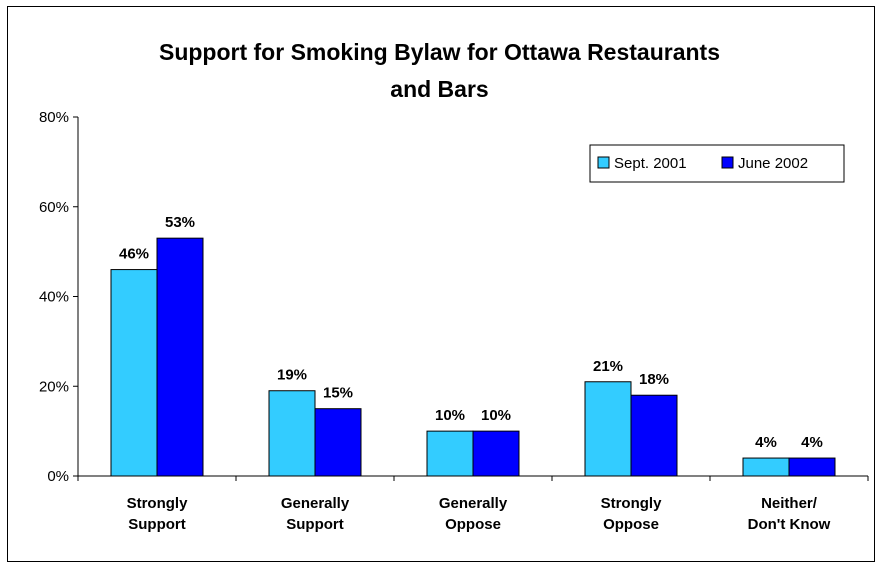 Image resolution: width=879 pixels, height=565 pixels. I want to click on y-tick-label: 60%, so click(54, 207).